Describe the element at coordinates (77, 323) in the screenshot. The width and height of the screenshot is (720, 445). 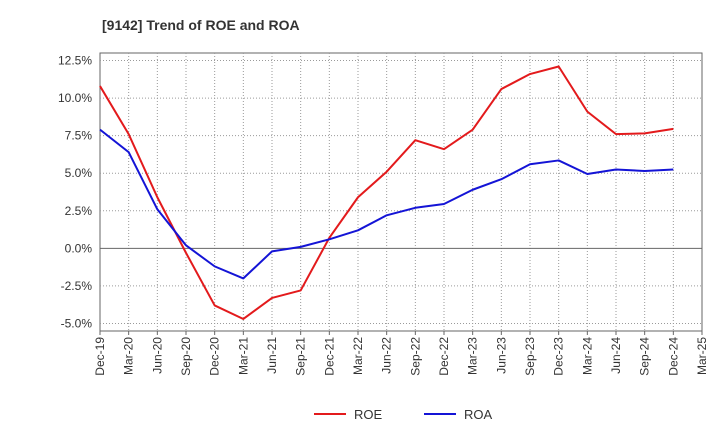
I see `y-tick-label: -5.0%` at that location.